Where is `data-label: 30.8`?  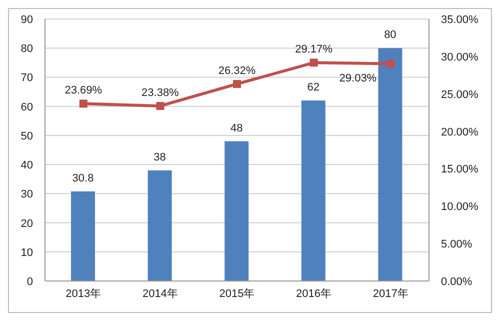 data-label: 30.8 is located at coordinates (83, 178).